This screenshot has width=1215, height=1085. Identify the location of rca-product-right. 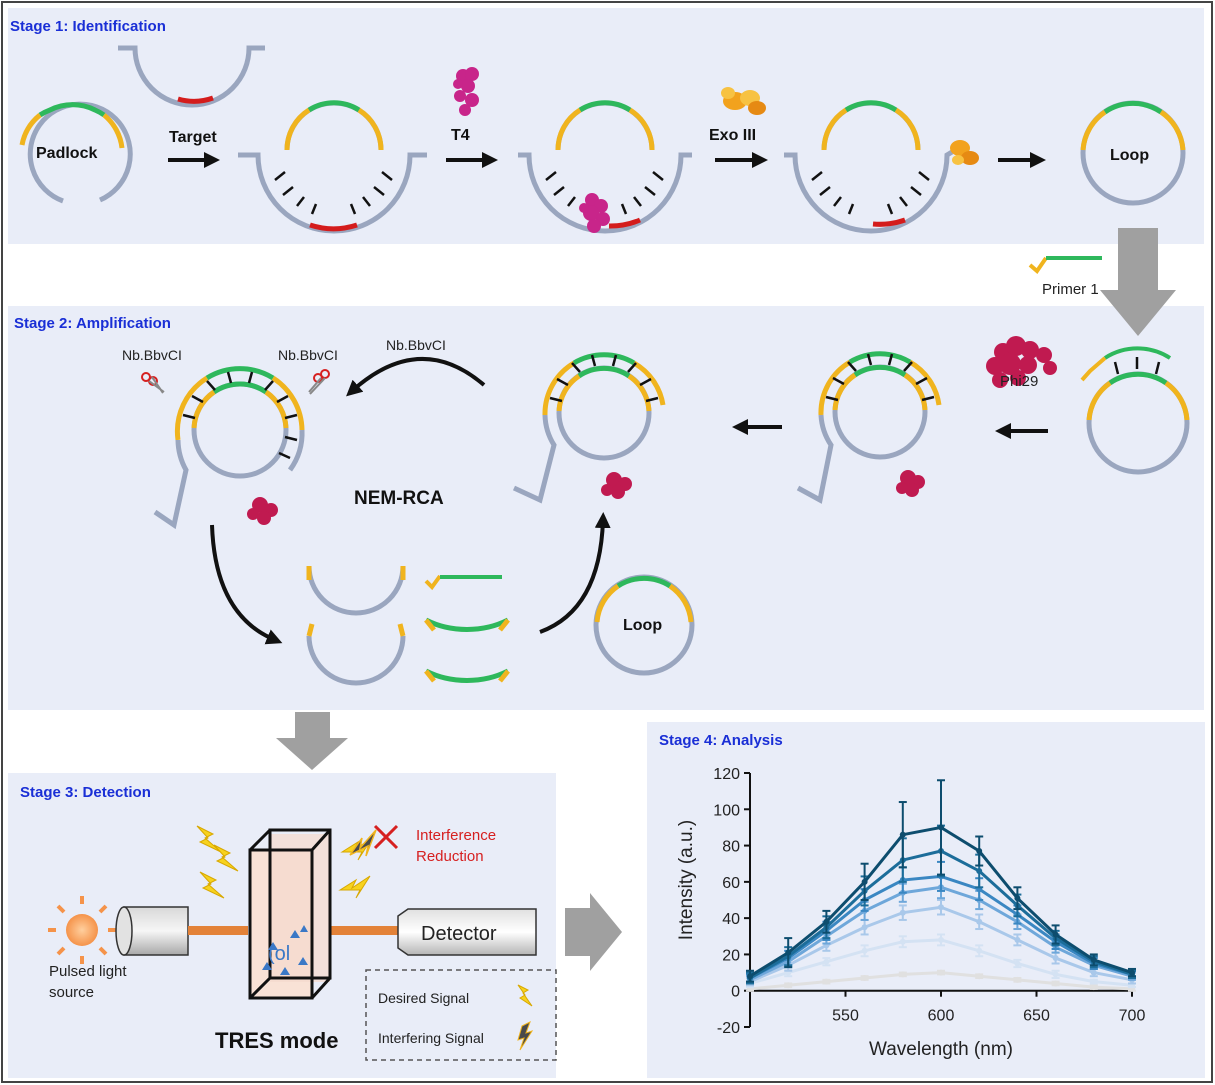
(869, 427).